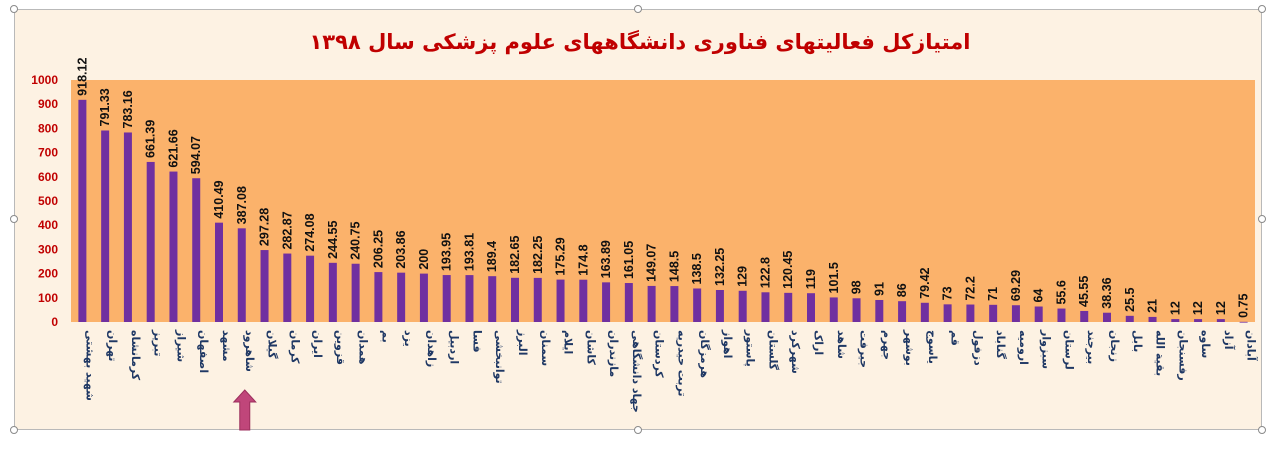  Describe the element at coordinates (48, 225) in the screenshot. I see `y-tick-label: 400` at that location.